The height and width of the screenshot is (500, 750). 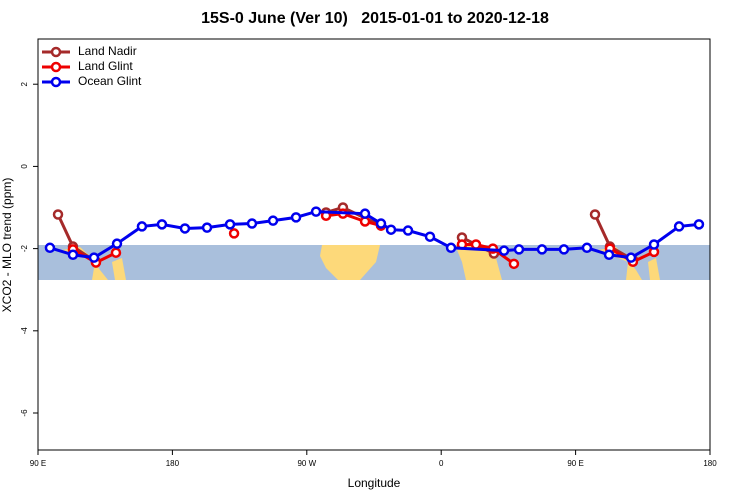 What do you see at coordinates (374, 483) in the screenshot?
I see `x-axis-label: Longitude` at bounding box center [374, 483].